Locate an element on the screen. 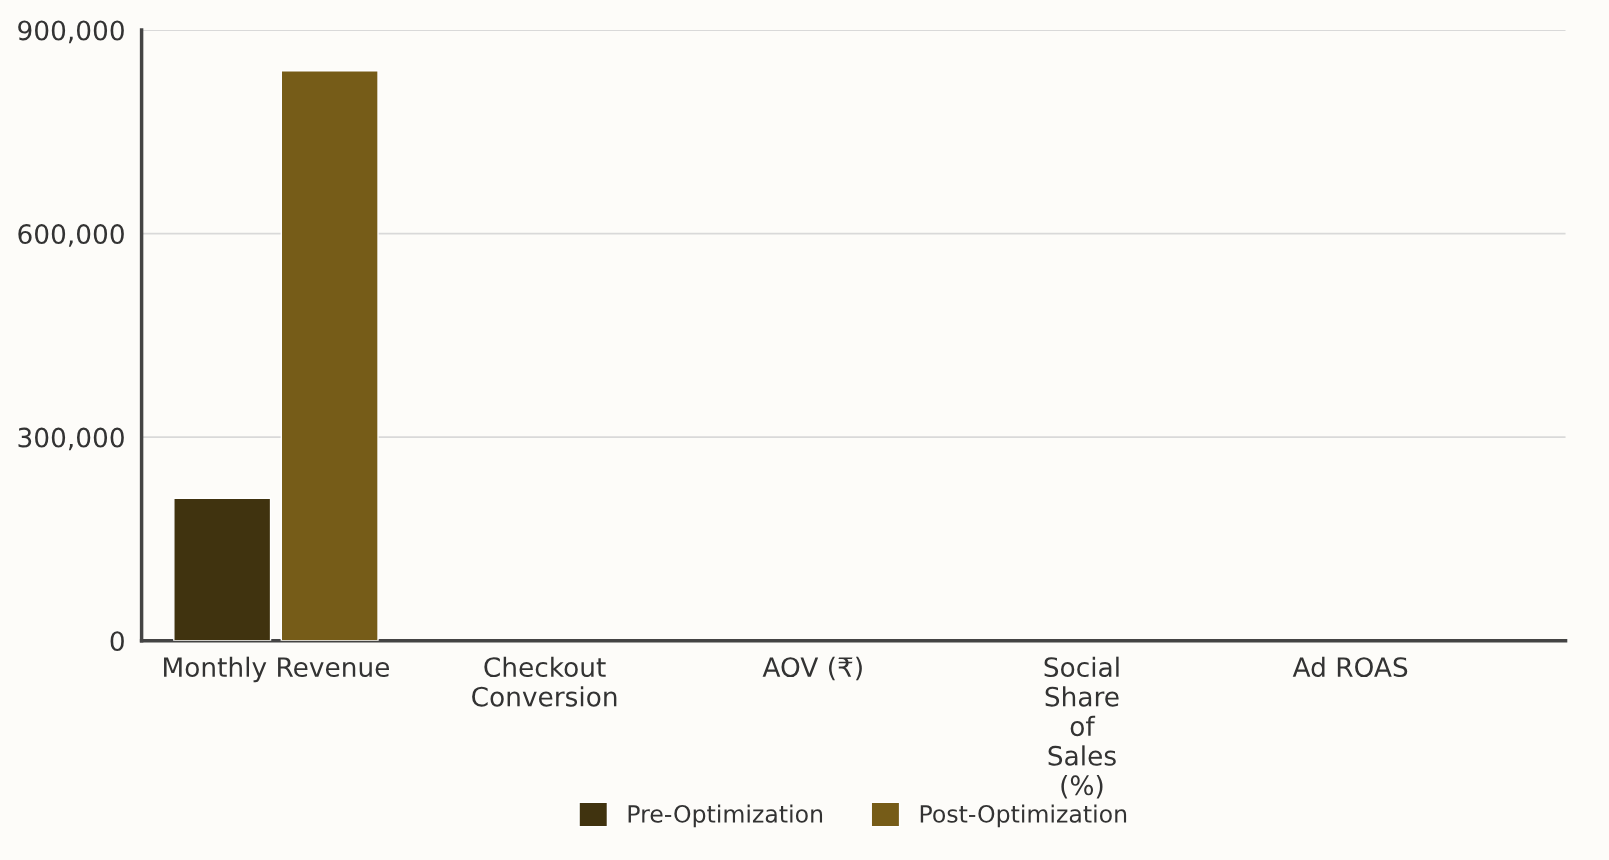  x-tick-label: Checkout Conversion is located at coordinates (544, 681).